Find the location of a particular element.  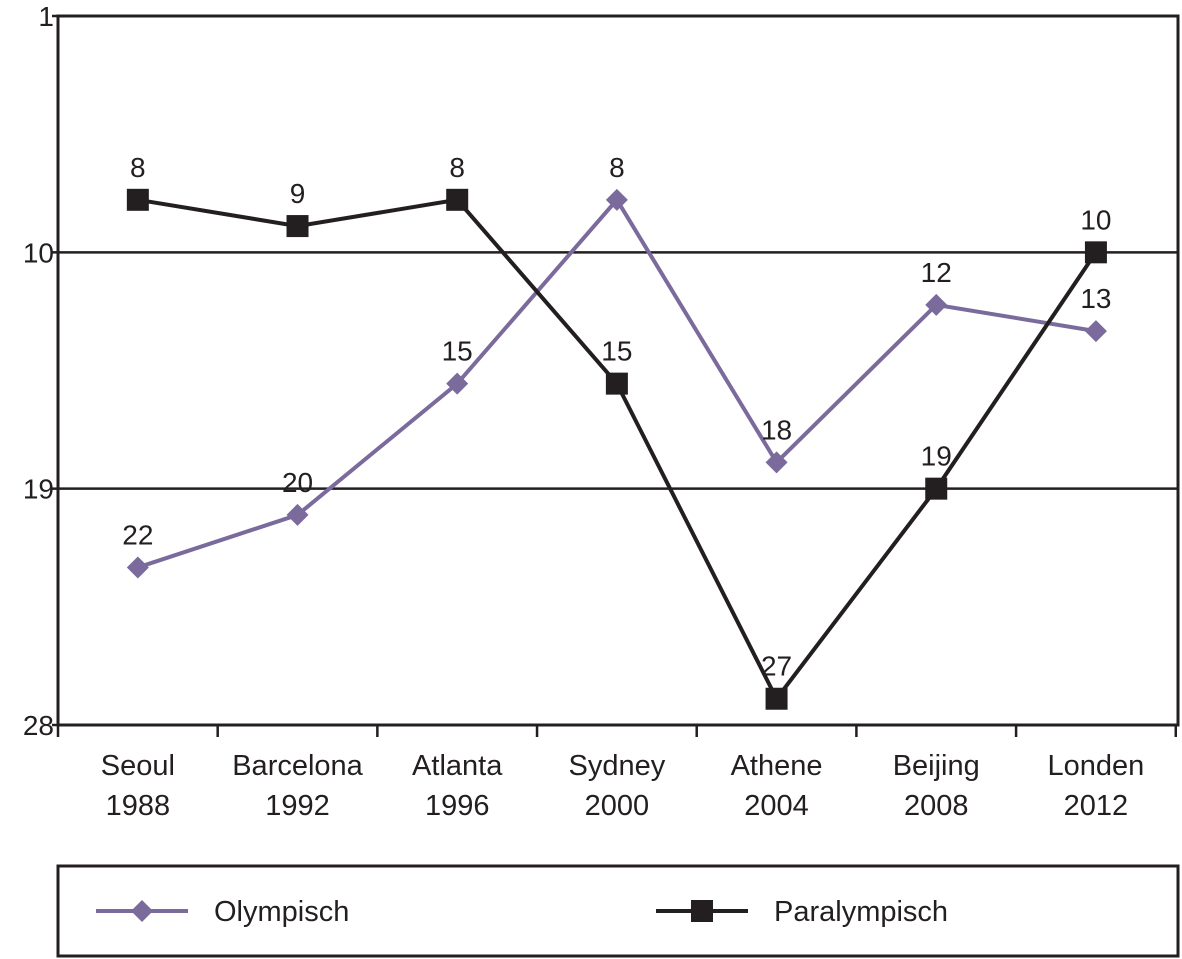

x-tick-label-year: 2004 is located at coordinates (776, 806).